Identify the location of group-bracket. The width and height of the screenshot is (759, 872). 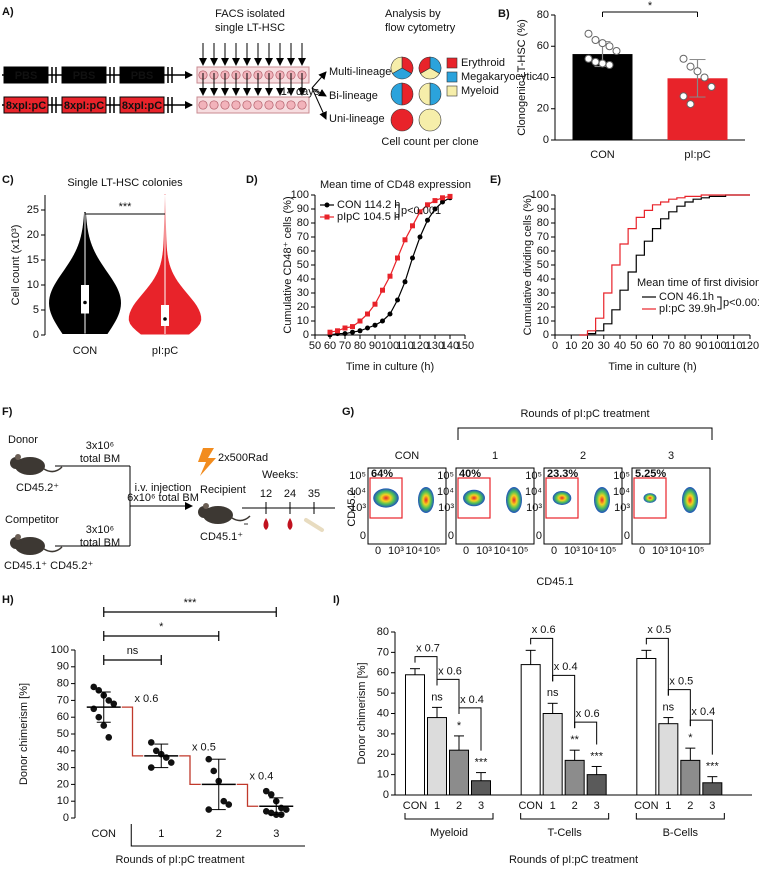
(449, 816).